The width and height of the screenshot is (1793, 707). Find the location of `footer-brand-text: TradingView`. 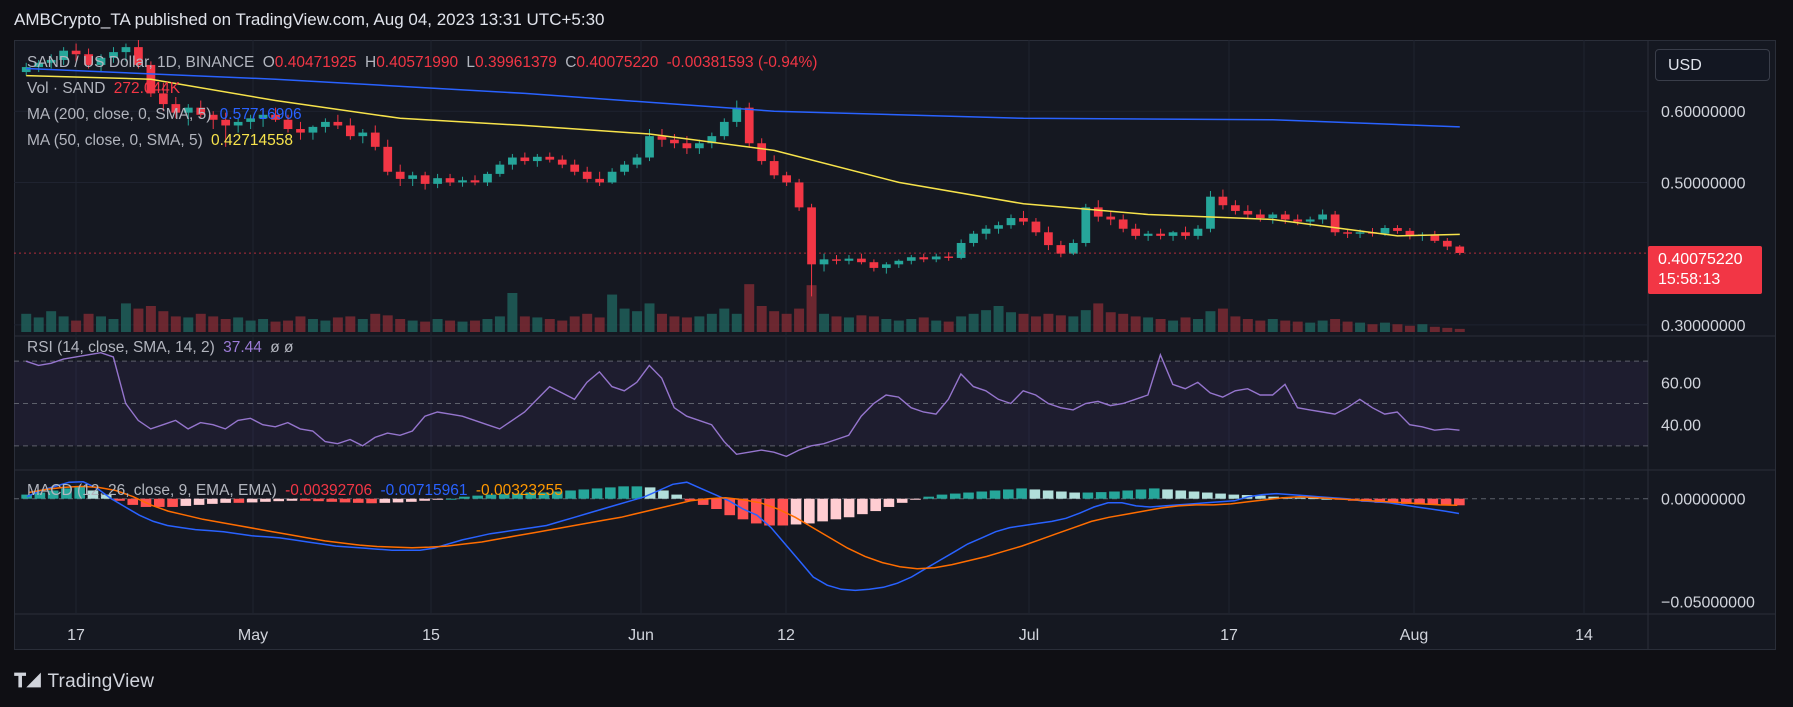

footer-brand-text: TradingView is located at coordinates (101, 681).